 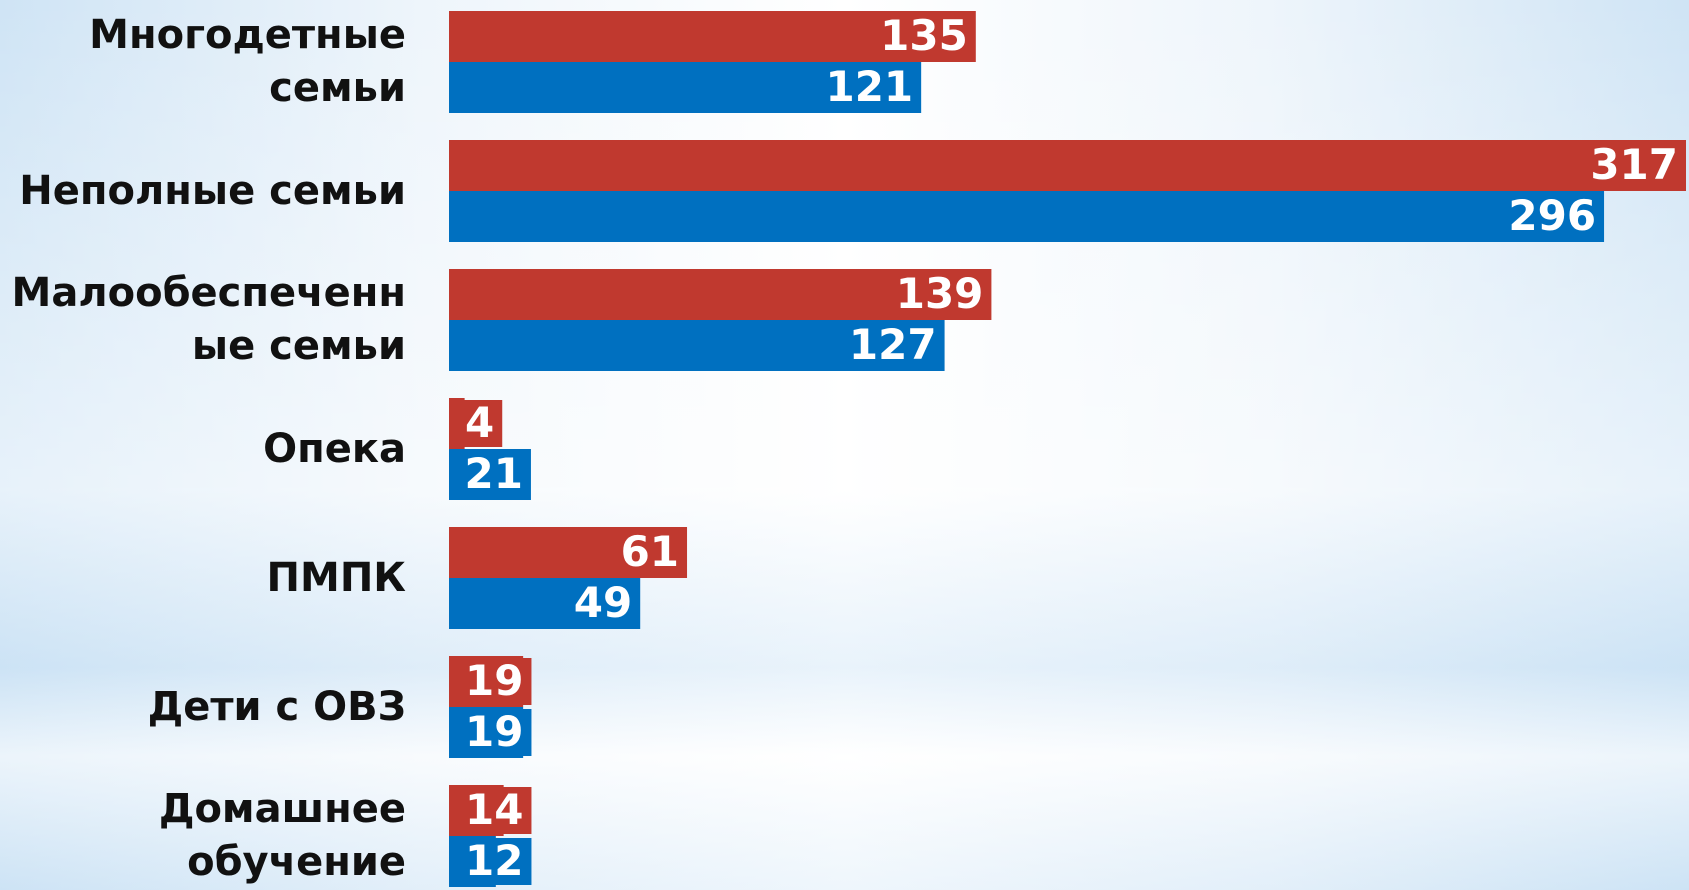 What do you see at coordinates (869, 86) in the screenshot?
I see `value-label: 121` at bounding box center [869, 86].